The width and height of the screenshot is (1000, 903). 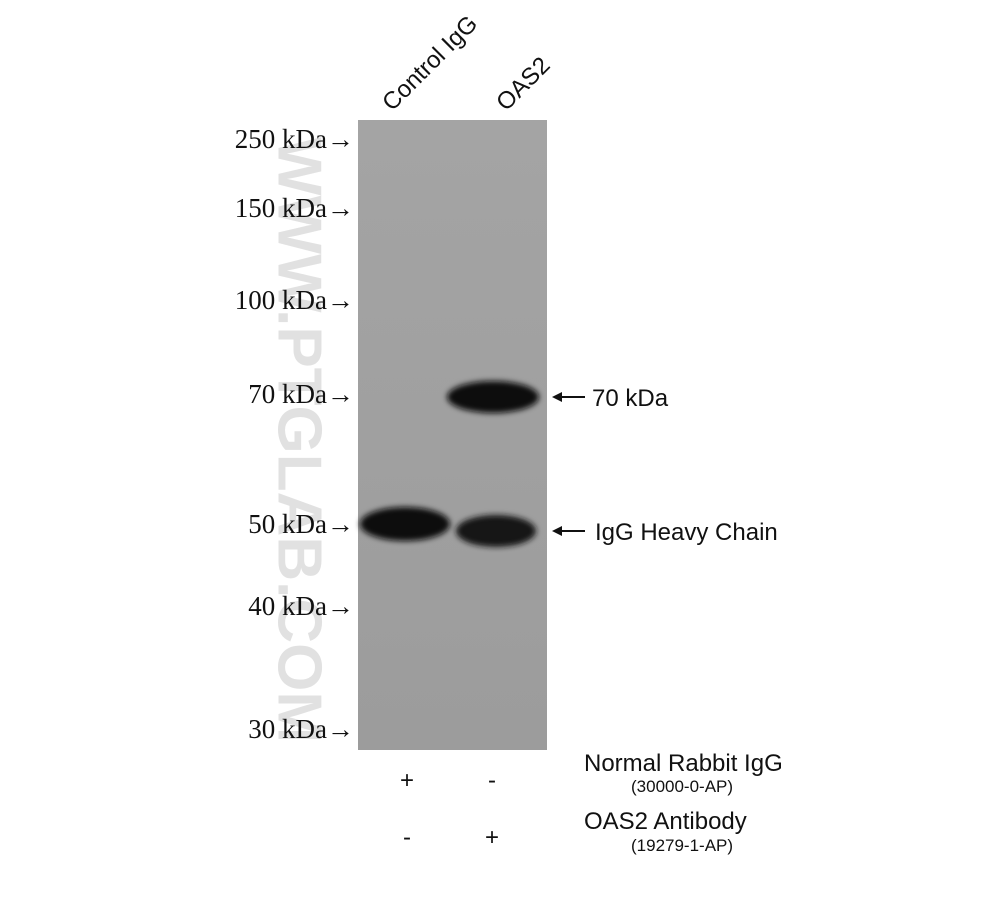 What do you see at coordinates (294, 139) in the screenshot?
I see `marker-label: 250 kDa→` at bounding box center [294, 139].